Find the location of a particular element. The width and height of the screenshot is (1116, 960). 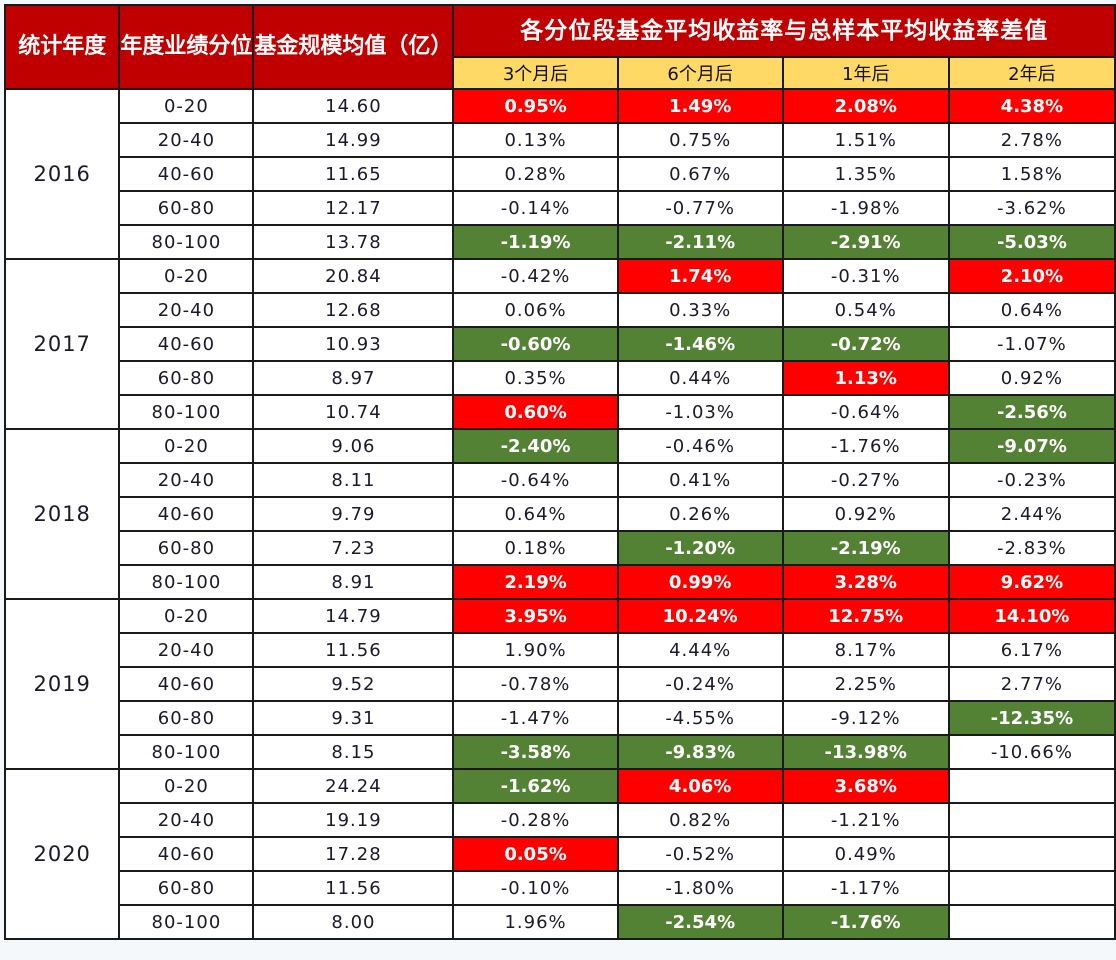

return-diff-cell: 1.90% is located at coordinates (535, 650).